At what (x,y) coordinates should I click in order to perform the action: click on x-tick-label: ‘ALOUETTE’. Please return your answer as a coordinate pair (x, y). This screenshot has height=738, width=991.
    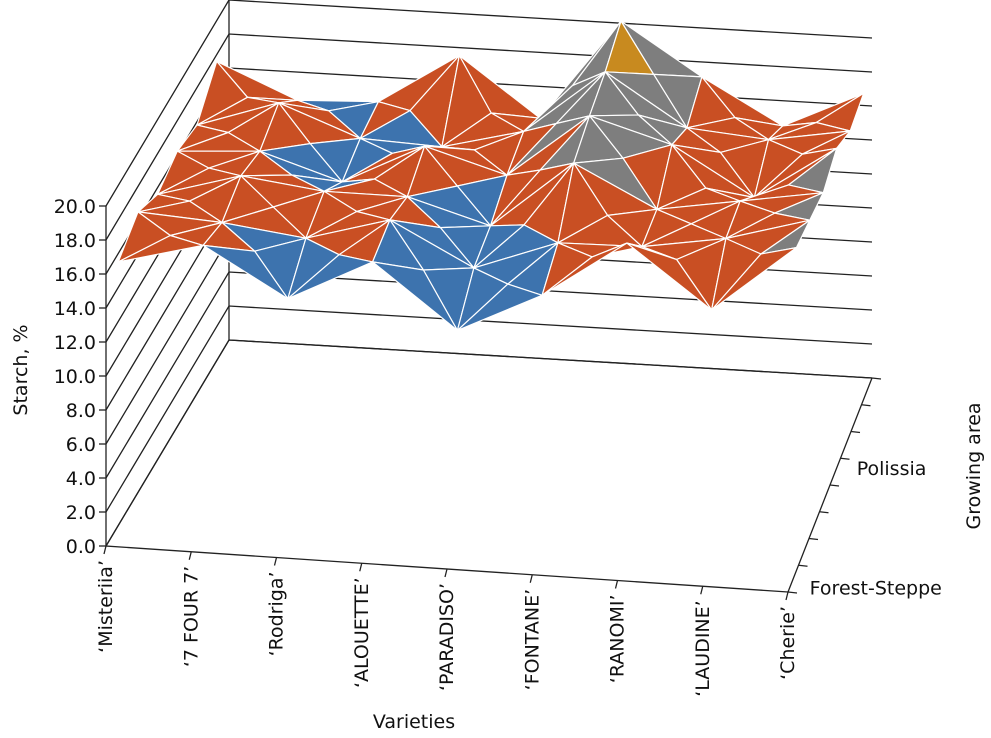
    Looking at the image, I should click on (362, 632).